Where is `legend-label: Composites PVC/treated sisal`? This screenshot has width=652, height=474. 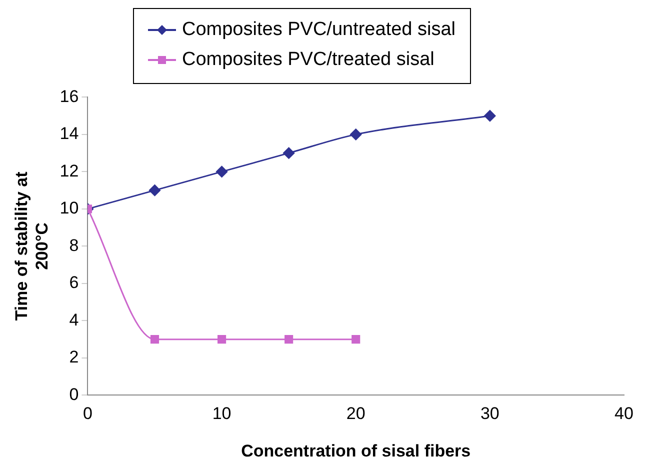
legend-label: Composites PVC/treated sisal is located at coordinates (308, 60).